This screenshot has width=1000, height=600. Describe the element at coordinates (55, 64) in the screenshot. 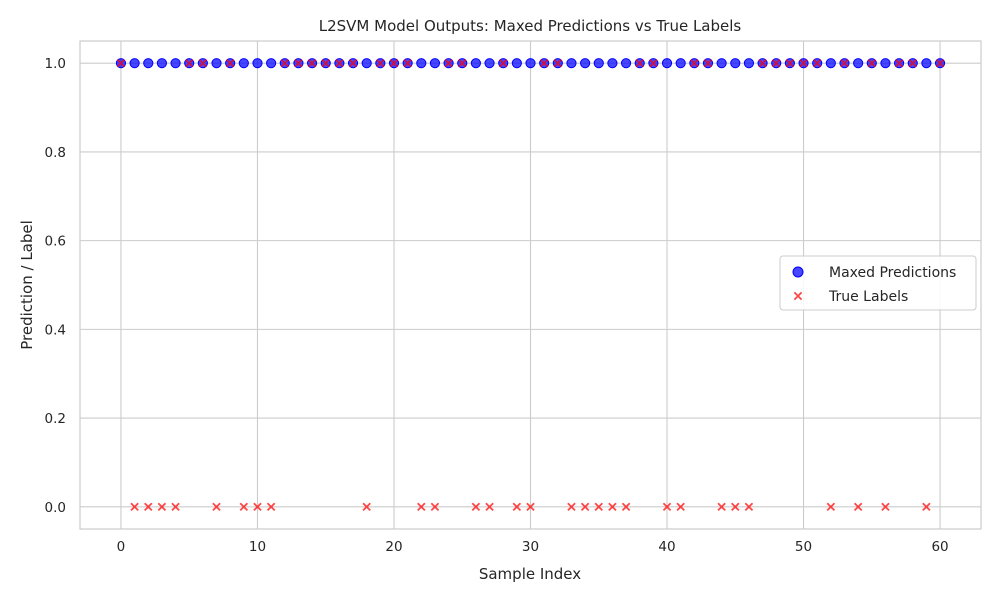

I see `y-tick-label: 1.0` at that location.